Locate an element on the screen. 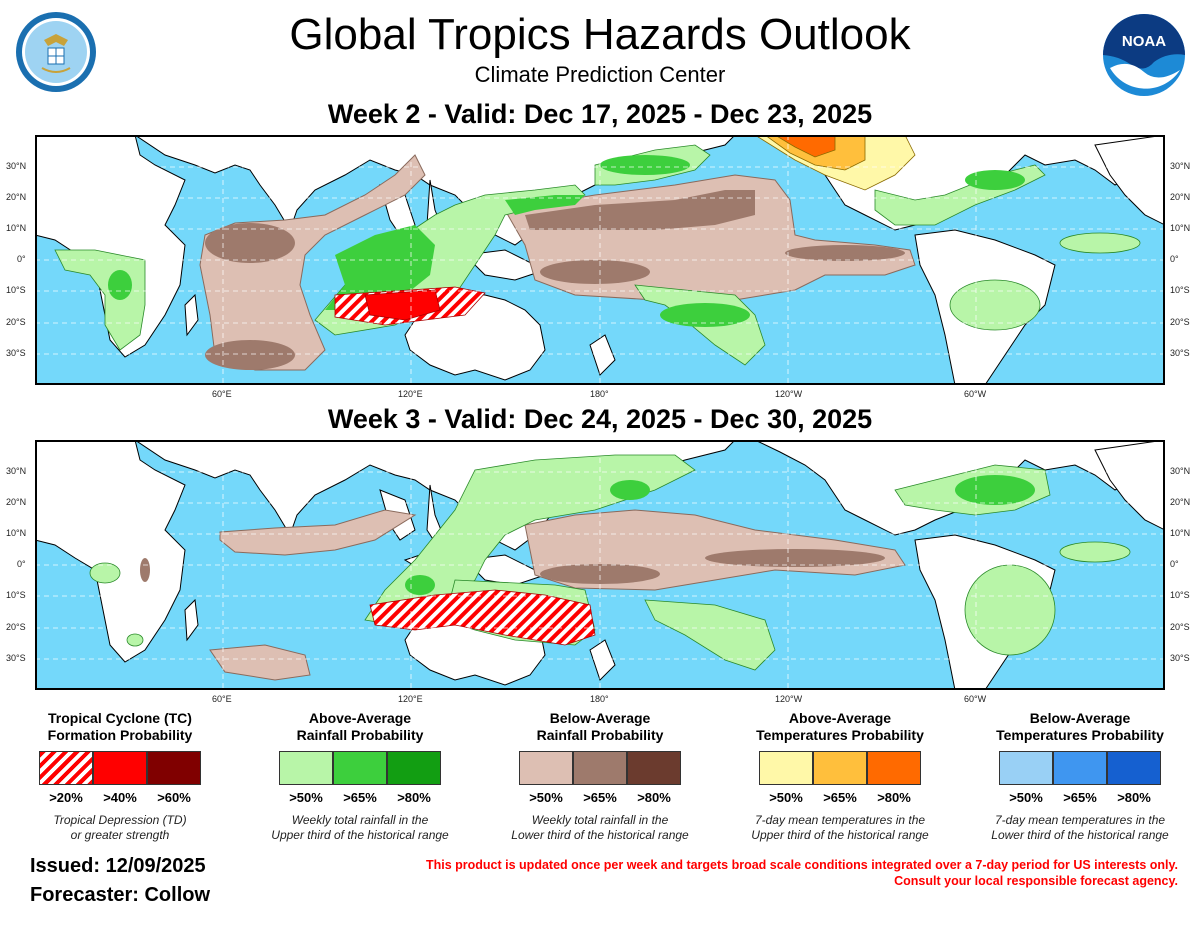 The width and height of the screenshot is (1200, 927). legend-note: Upper third of the historical range is located at coordinates (360, 835).